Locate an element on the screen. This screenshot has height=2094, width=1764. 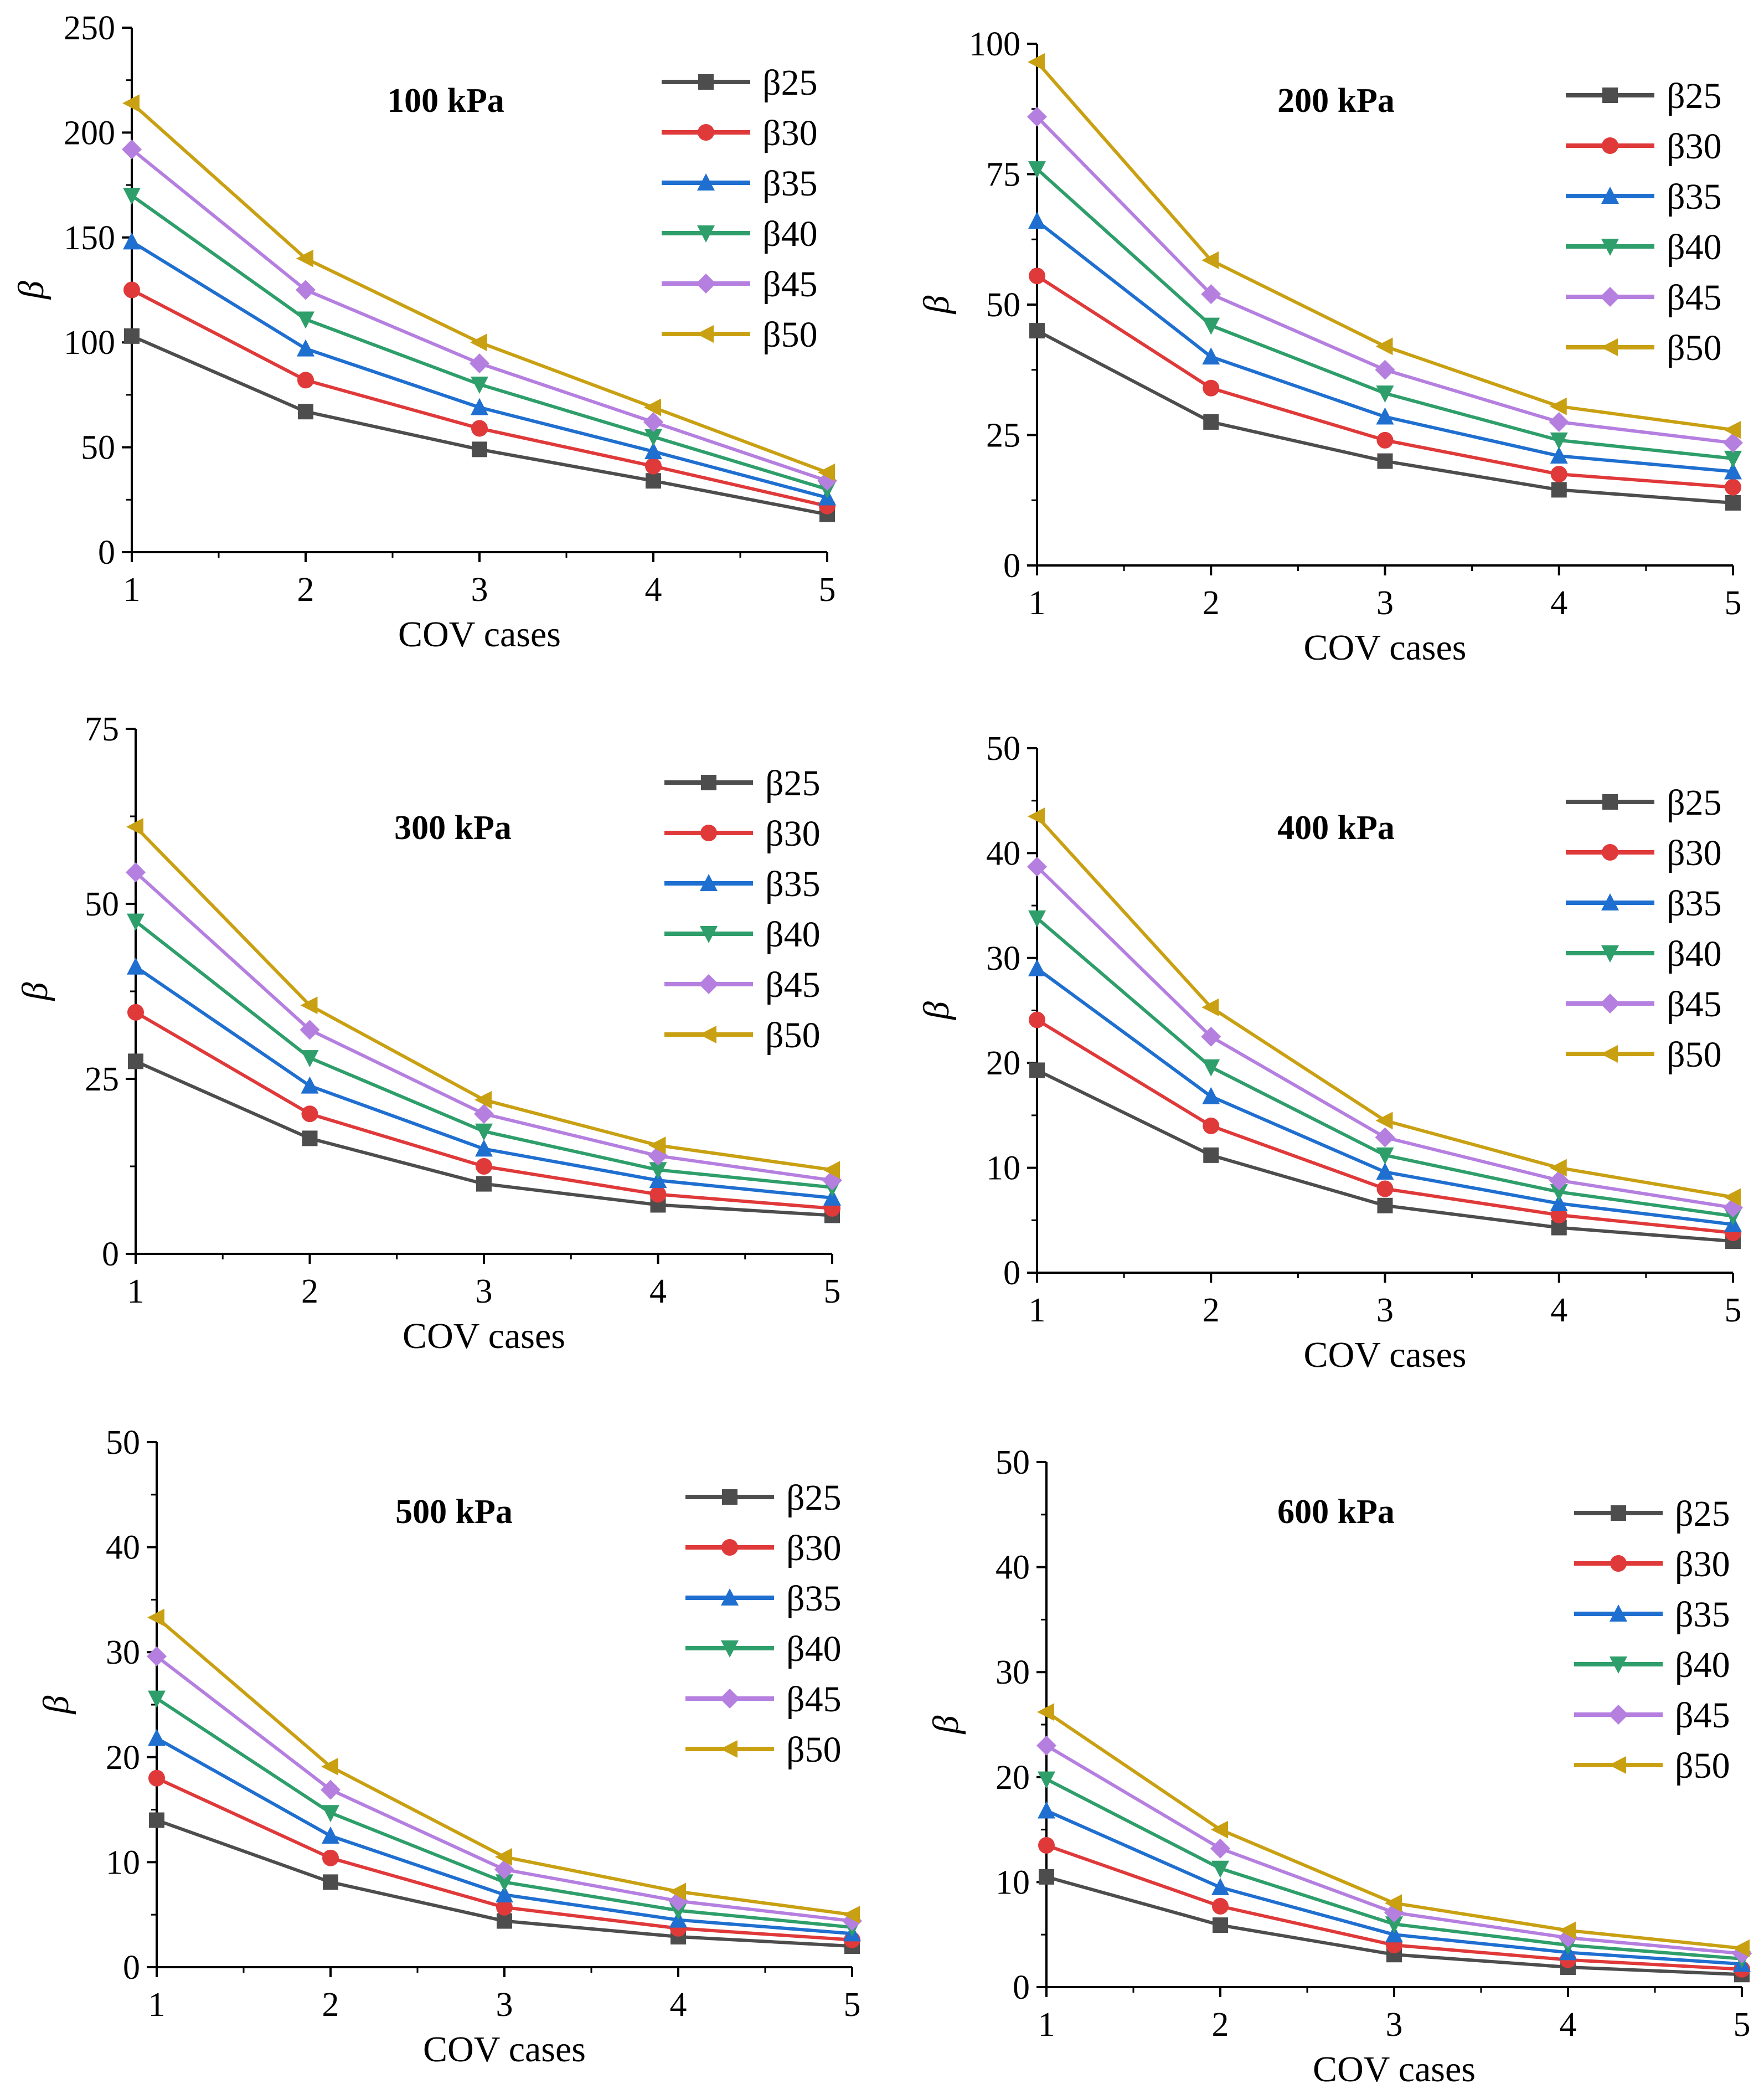
legend-label: β35 is located at coordinates (790, 183).